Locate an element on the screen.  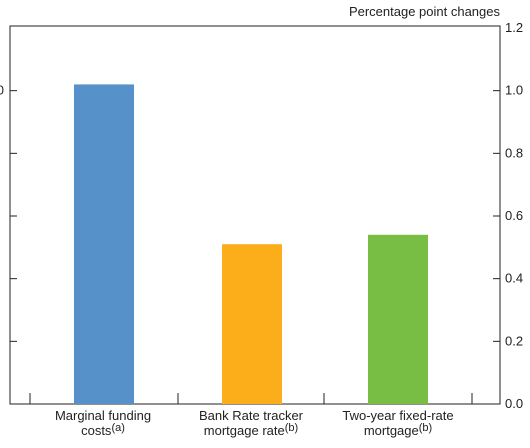
category-label-1-line1: Bank Rate tracker is located at coordinates (251, 415).